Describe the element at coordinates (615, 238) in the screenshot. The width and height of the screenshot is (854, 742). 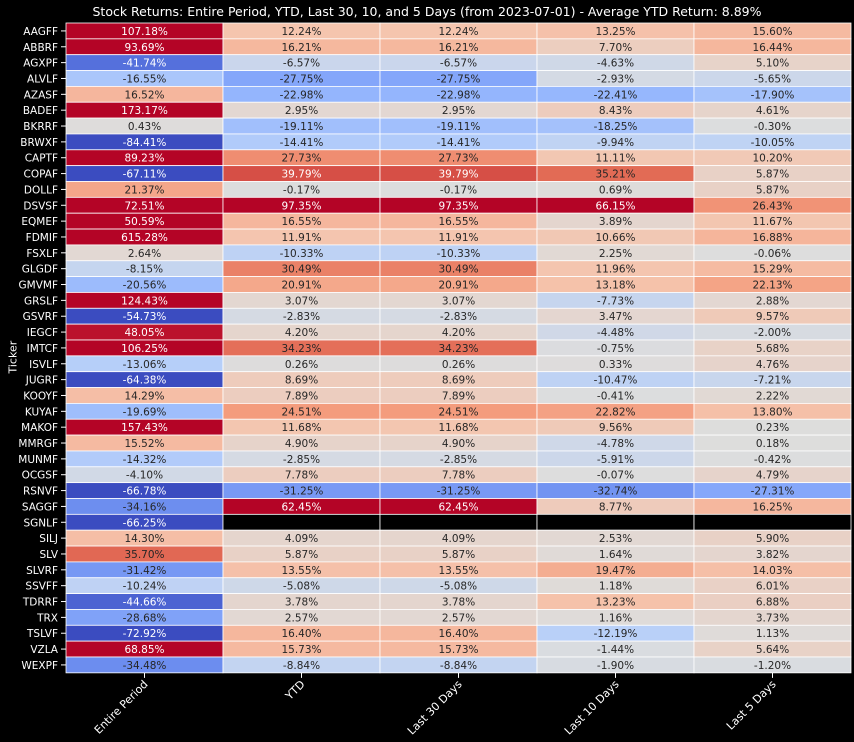
I see `cell-value-label: 10.66%` at that location.